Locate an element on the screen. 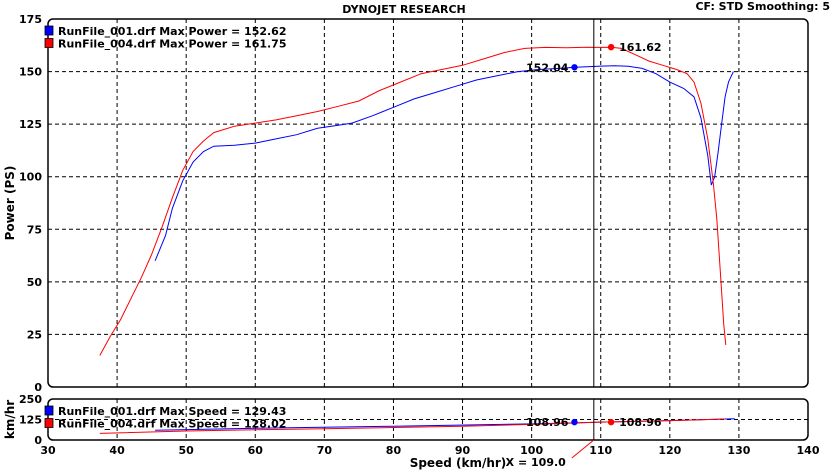 The width and height of the screenshot is (834, 475). x-tick-label: 40 is located at coordinates (117, 450).